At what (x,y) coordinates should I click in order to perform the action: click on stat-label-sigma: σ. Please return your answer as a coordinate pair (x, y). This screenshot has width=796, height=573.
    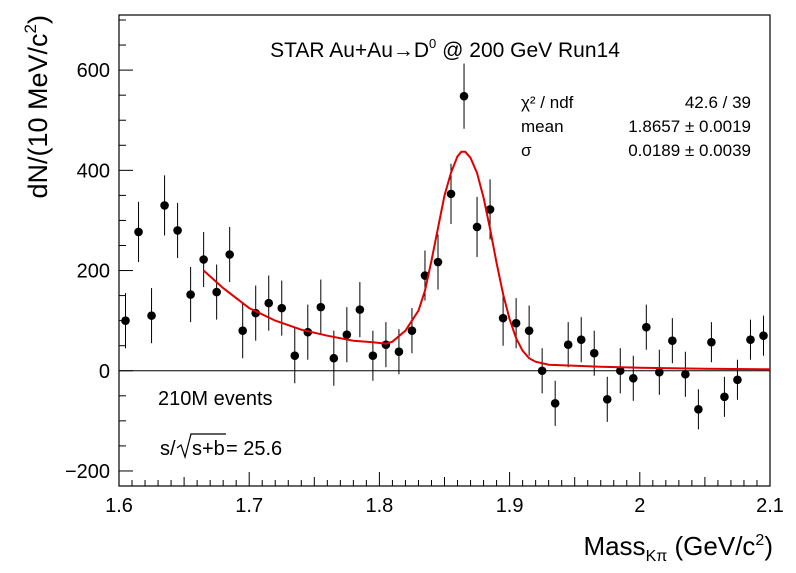
    Looking at the image, I should click on (526, 150).